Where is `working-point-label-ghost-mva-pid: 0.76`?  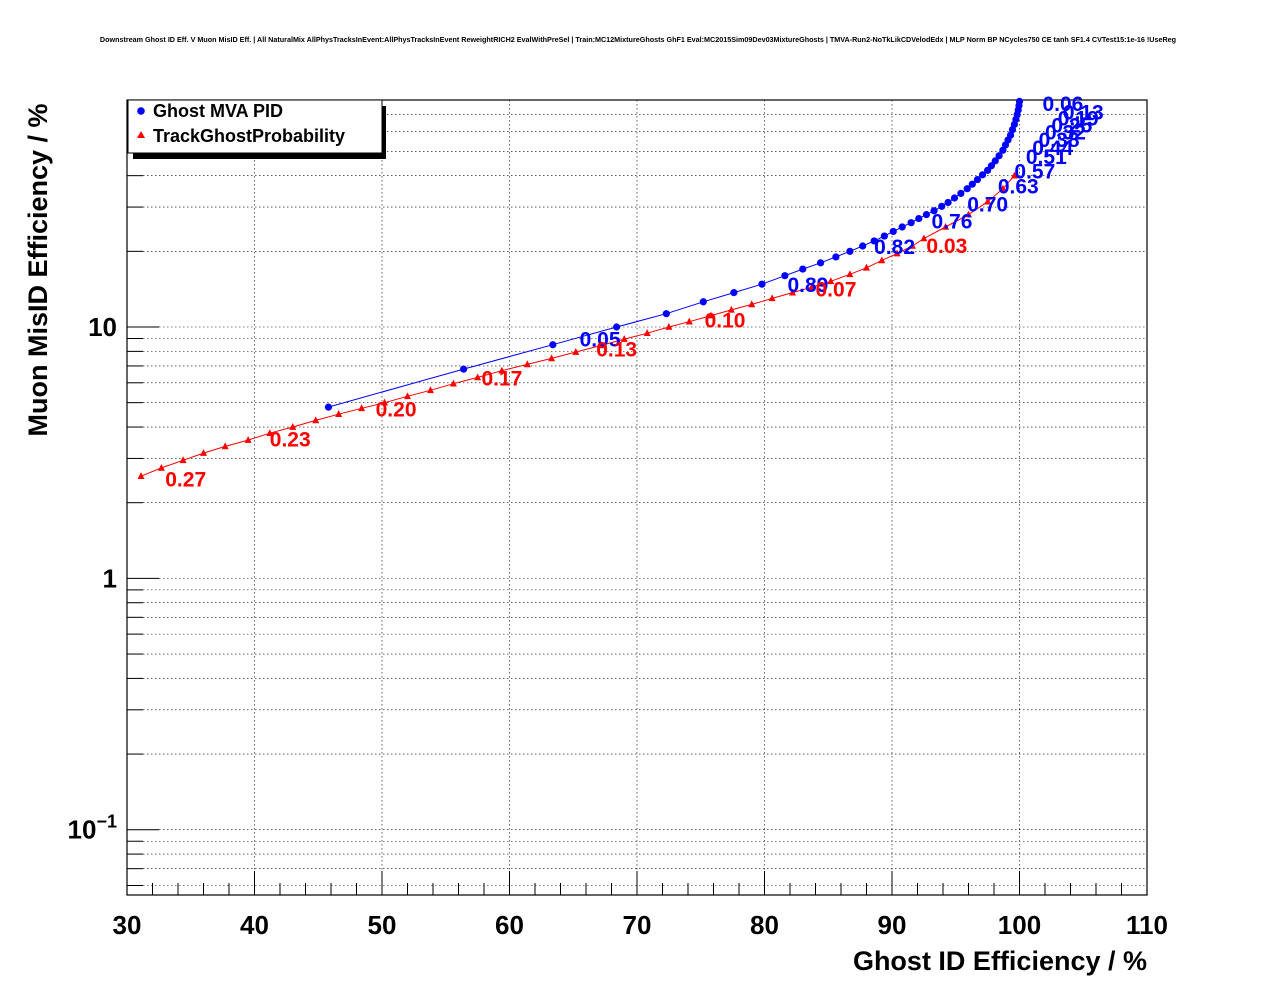
working-point-label-ghost-mva-pid: 0.76 is located at coordinates (952, 222).